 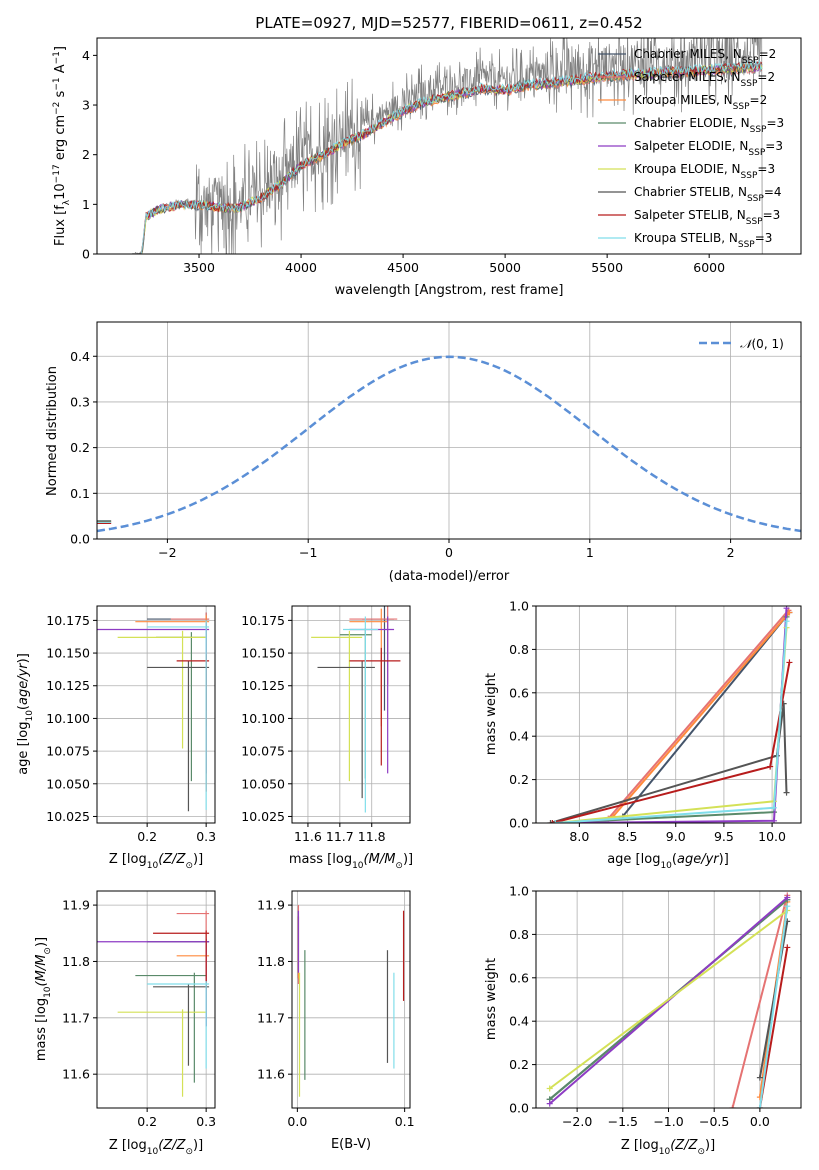 I want to click on legend-entry: Chabrier MILES, NSSP=2, so click(x=705, y=56).